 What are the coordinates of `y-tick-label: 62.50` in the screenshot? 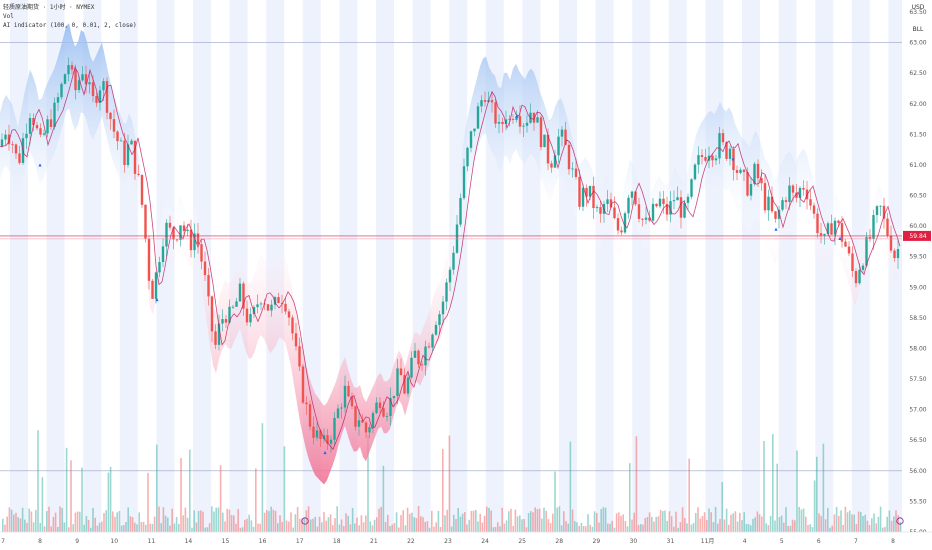 It's located at (917, 73).